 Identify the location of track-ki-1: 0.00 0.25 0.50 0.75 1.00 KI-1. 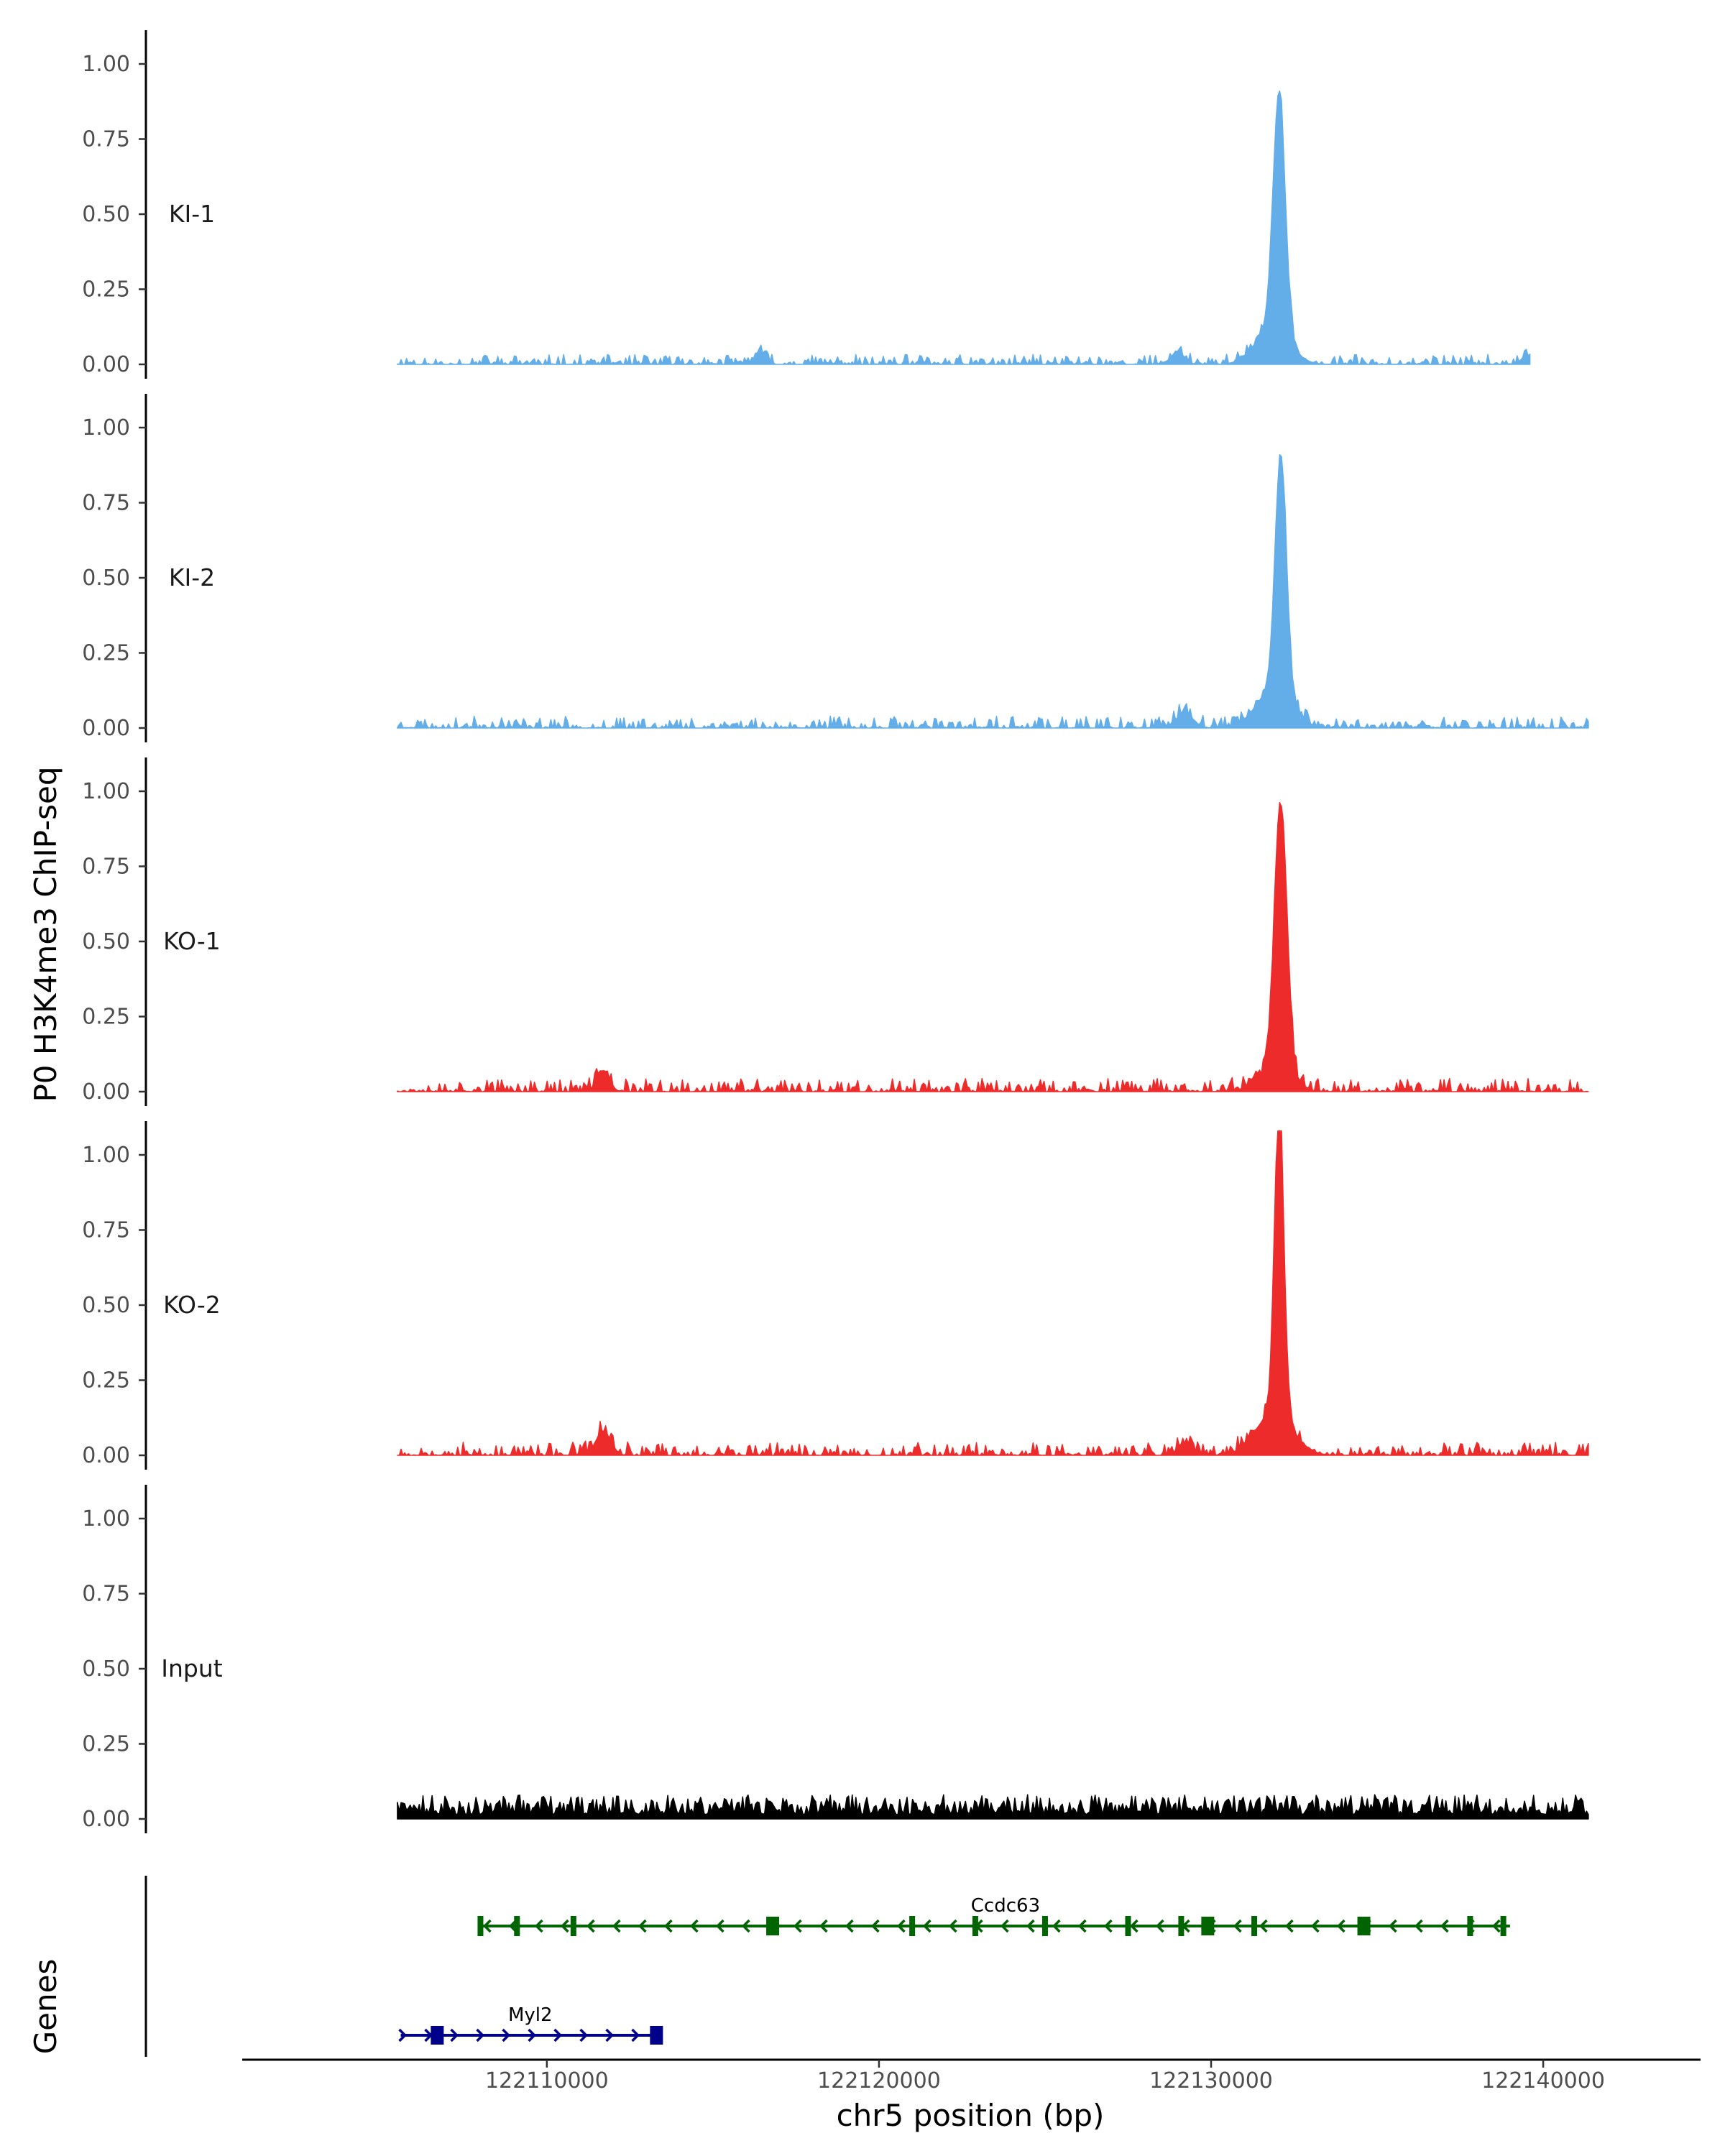
(806, 204).